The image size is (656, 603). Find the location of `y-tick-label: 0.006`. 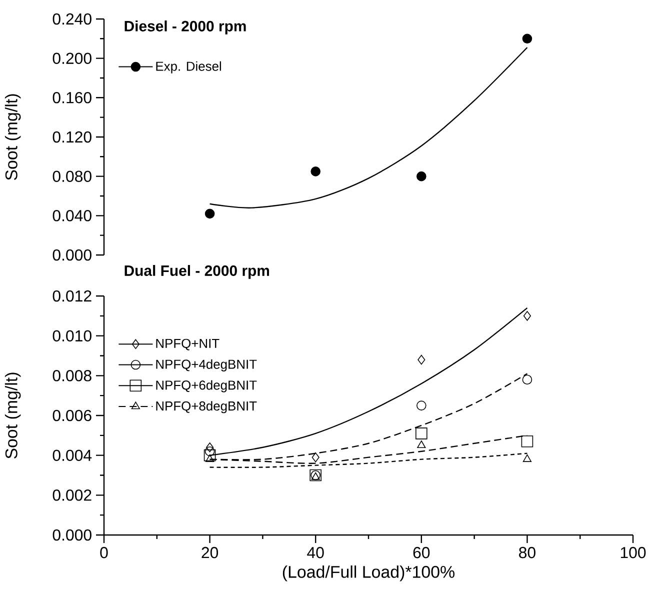

y-tick-label: 0.006 is located at coordinates (72, 416).